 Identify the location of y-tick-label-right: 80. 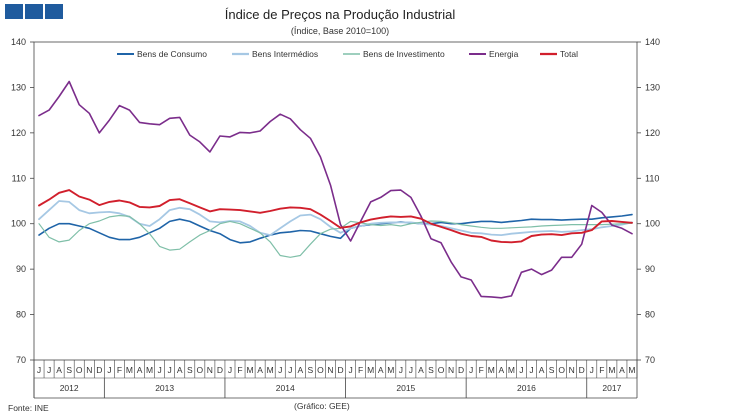
(650, 315).